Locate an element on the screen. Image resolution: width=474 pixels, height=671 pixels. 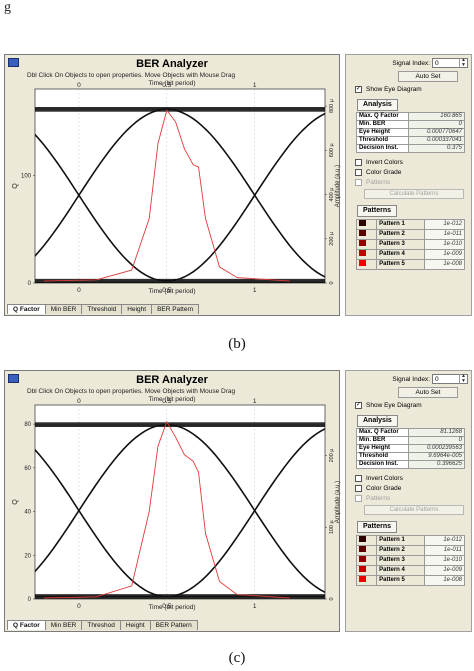
pattern-value: 1e-012 is located at coordinates (444, 224).